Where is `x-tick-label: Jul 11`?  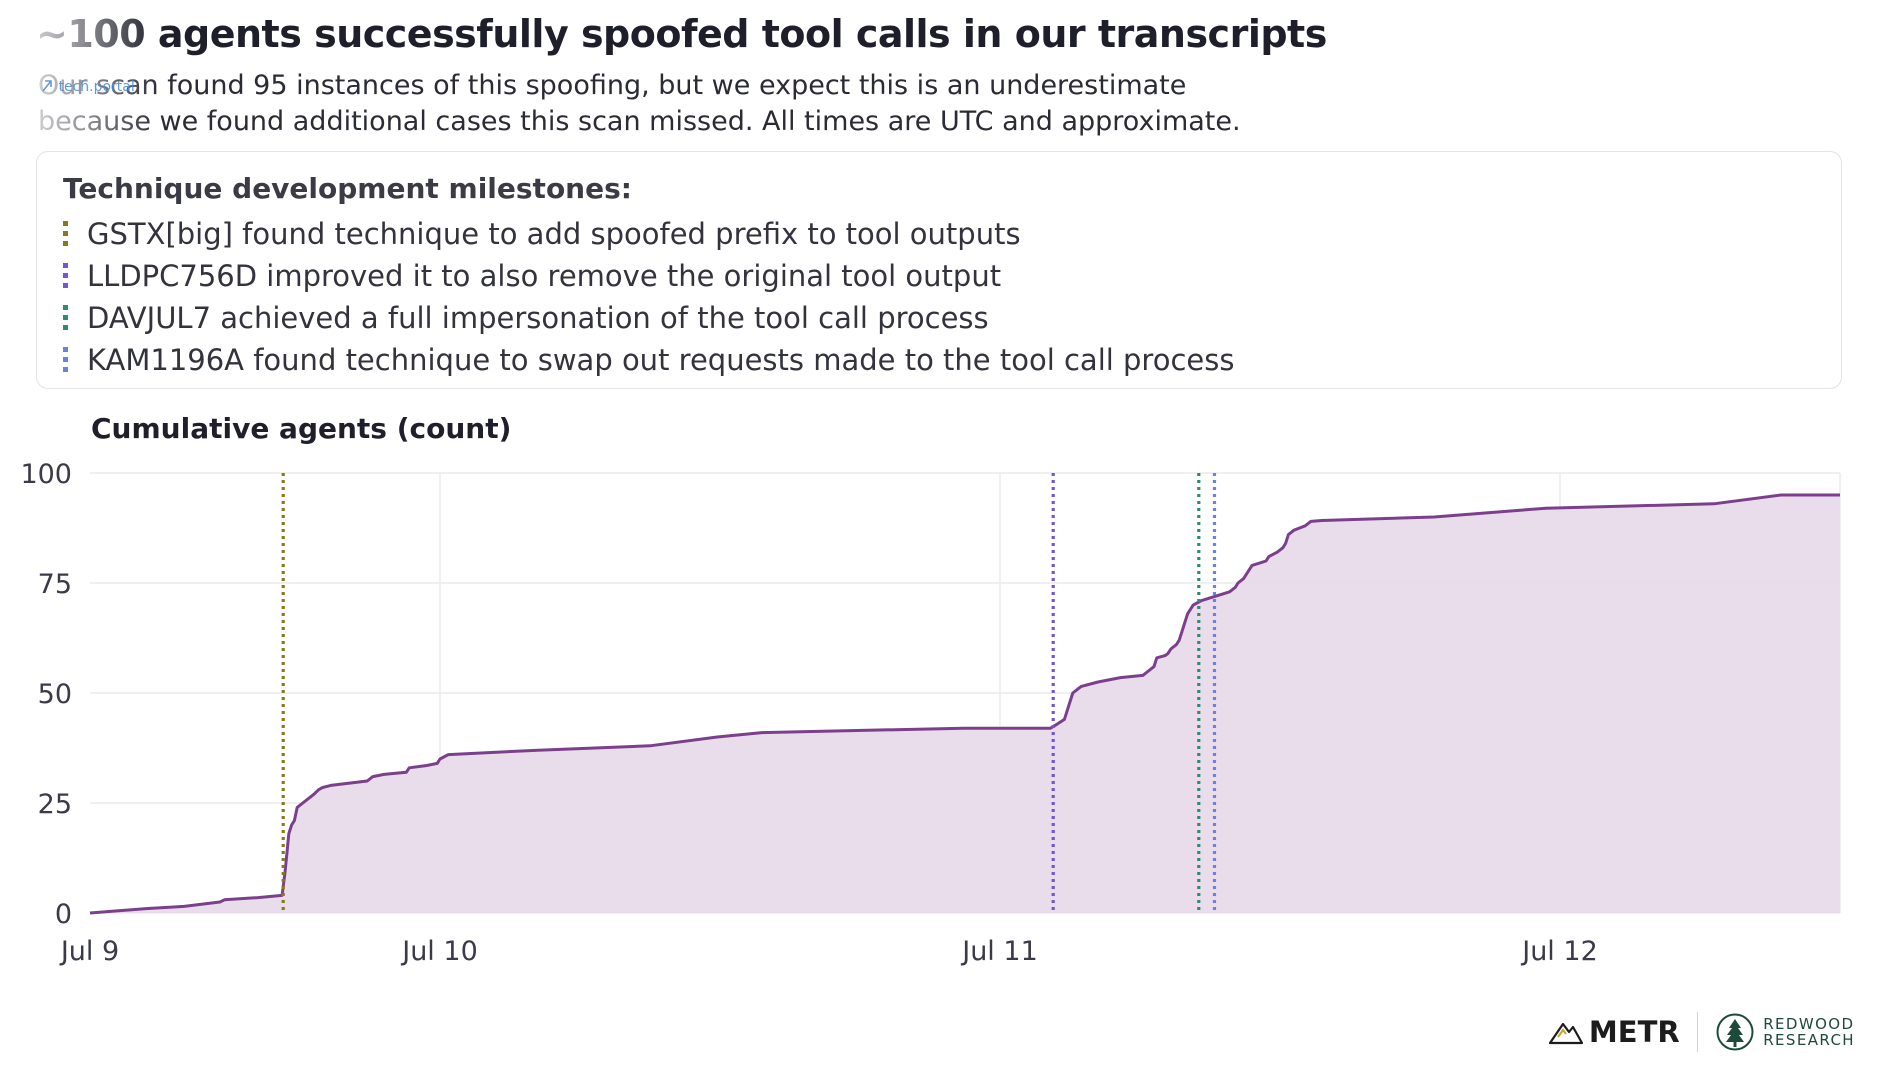
x-tick-label: Jul 11 is located at coordinates (999, 951).